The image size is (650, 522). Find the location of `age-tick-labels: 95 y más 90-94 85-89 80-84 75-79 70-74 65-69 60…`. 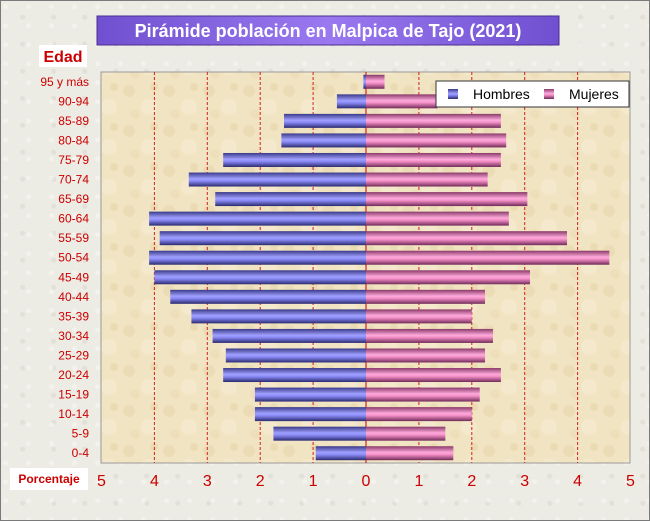

age-tick-labels: 95 y más 90-94 85-89 80-84 75-79 70-74 65-69 60… is located at coordinates (64, 267).